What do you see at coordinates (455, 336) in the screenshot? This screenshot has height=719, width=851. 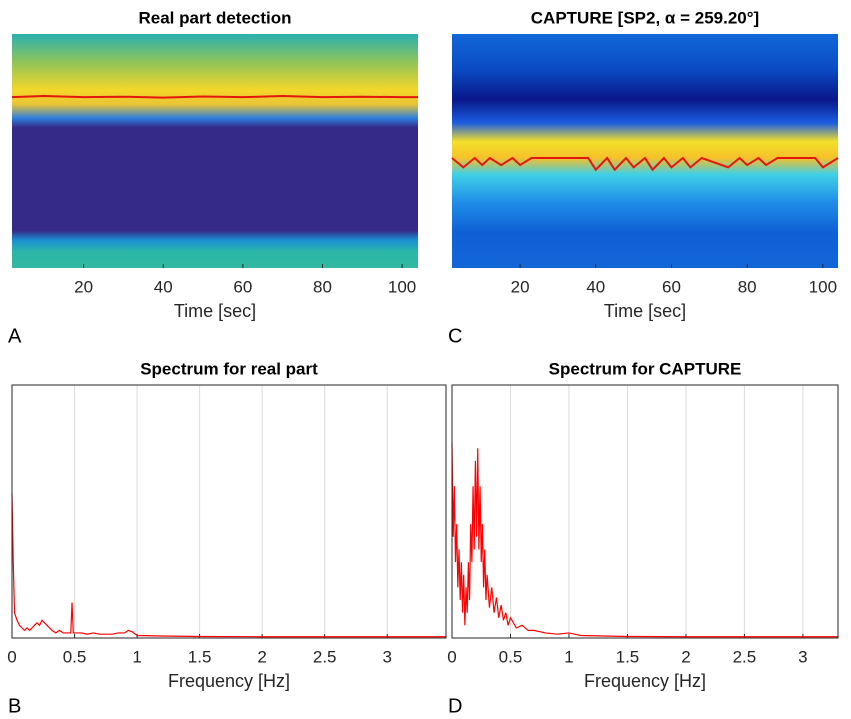 I see `panel-label: C` at bounding box center [455, 336].